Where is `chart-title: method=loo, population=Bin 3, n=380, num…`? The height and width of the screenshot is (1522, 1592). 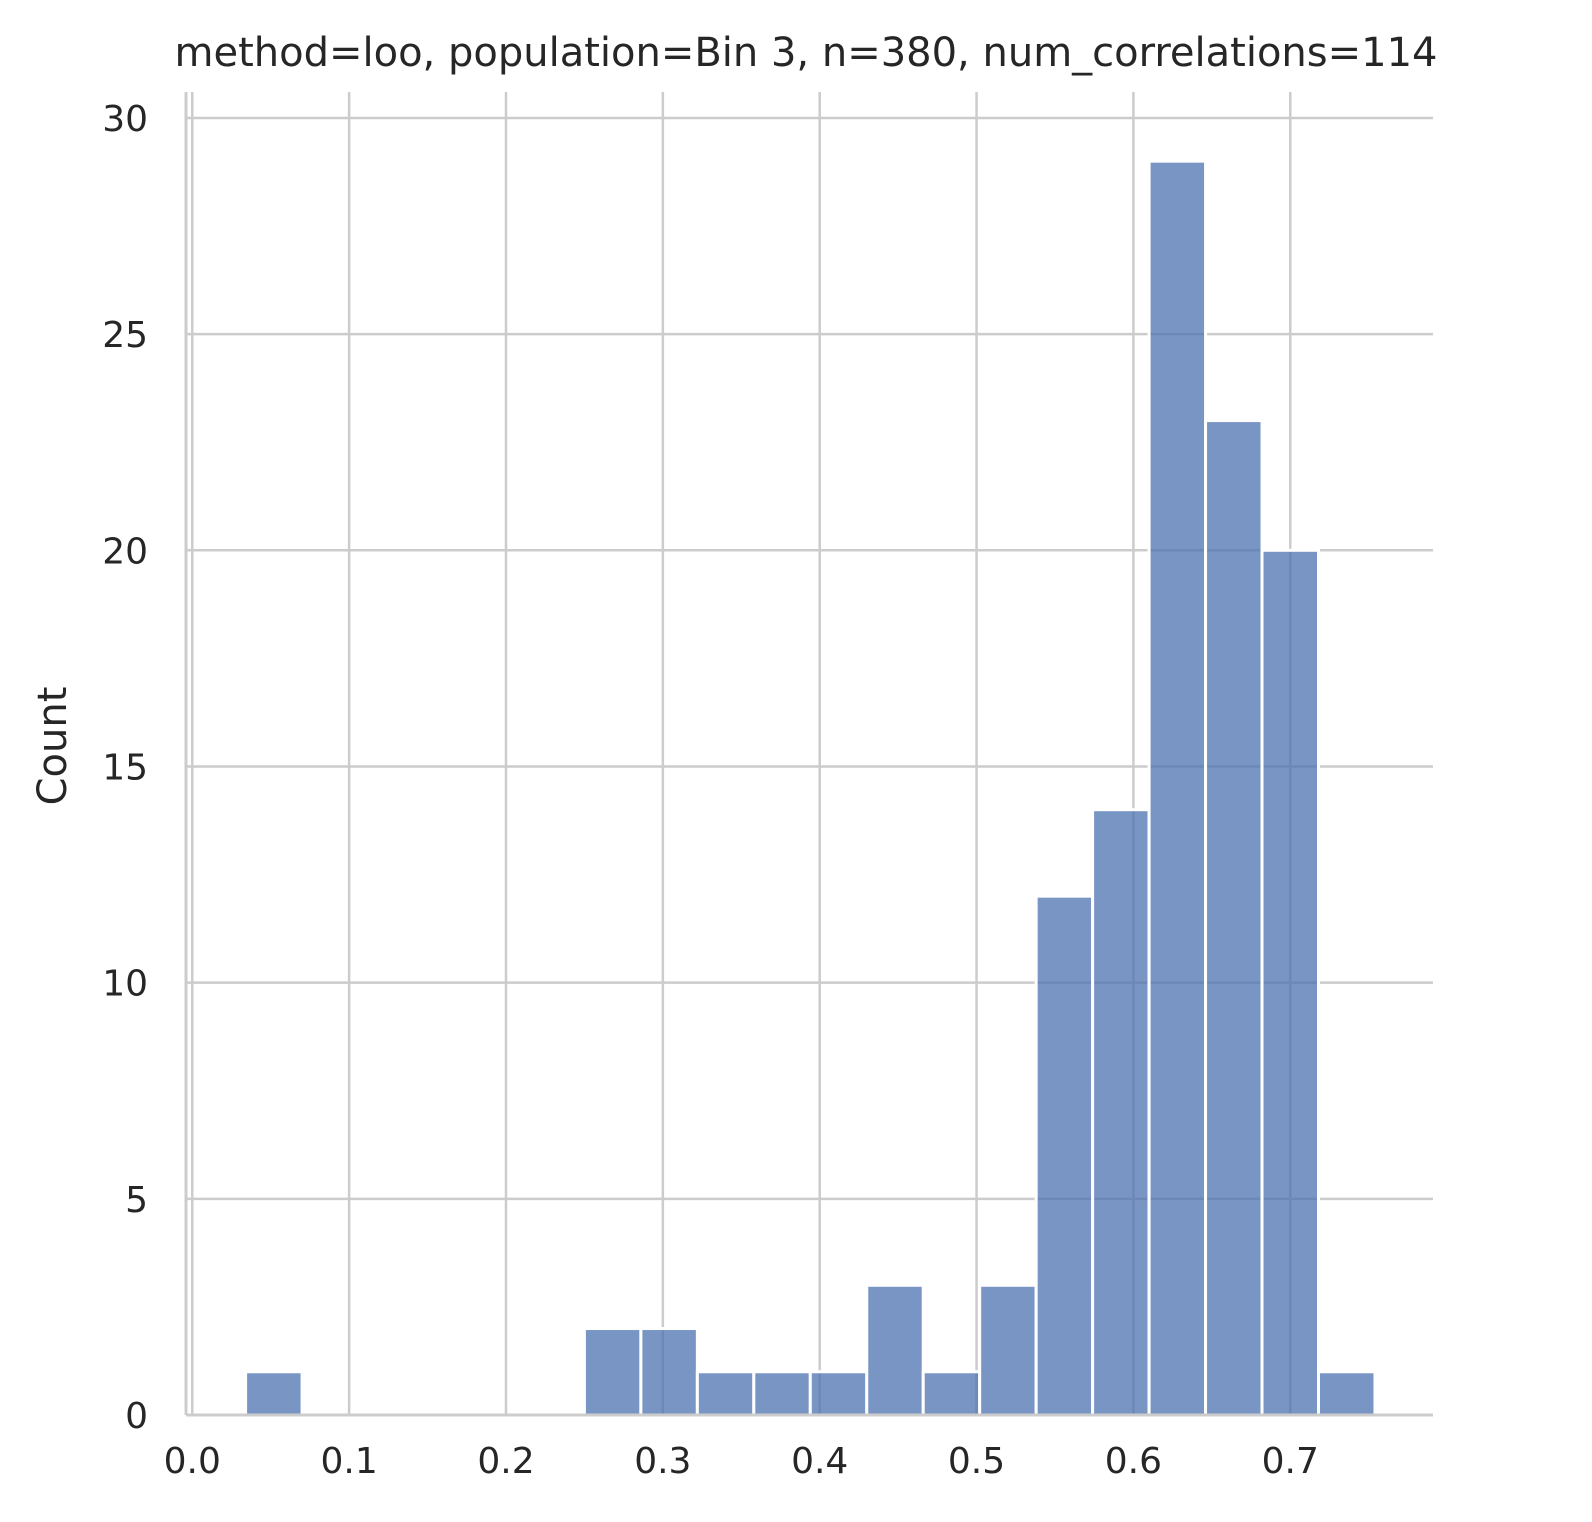
chart-title: method=loo, population=Bin 3, n=380, num… is located at coordinates (806, 53).